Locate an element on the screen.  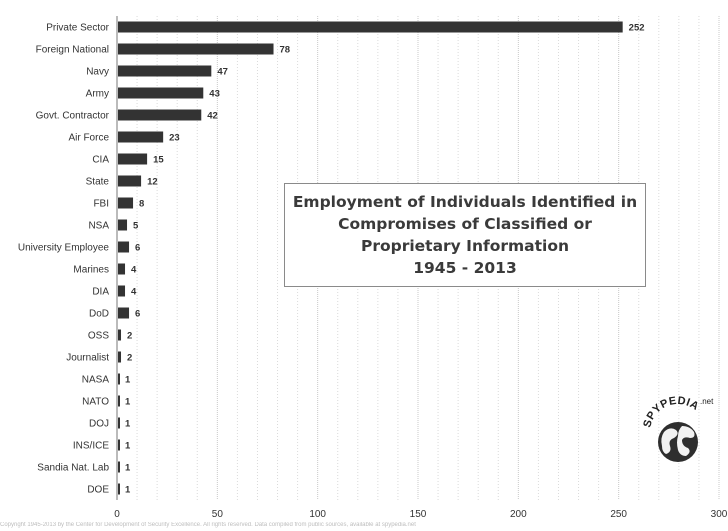
value-label: 252 is located at coordinates (637, 28).